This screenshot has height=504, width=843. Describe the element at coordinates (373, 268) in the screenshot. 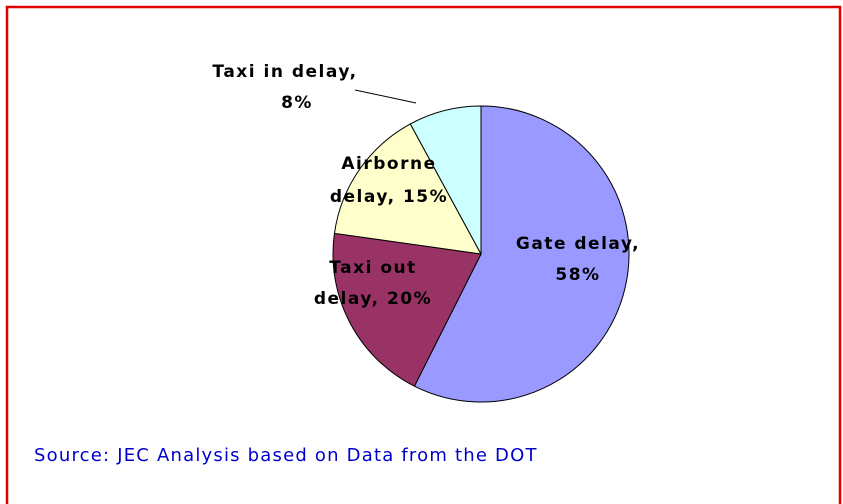

I see `data-label: Taxi out` at that location.